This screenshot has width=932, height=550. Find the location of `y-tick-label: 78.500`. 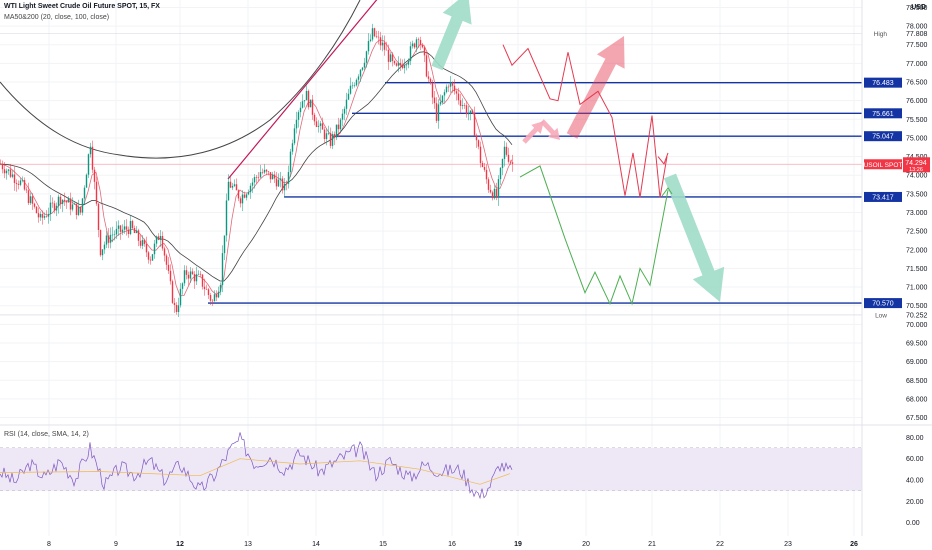

y-tick-label: 78.500 is located at coordinates (917, 8).